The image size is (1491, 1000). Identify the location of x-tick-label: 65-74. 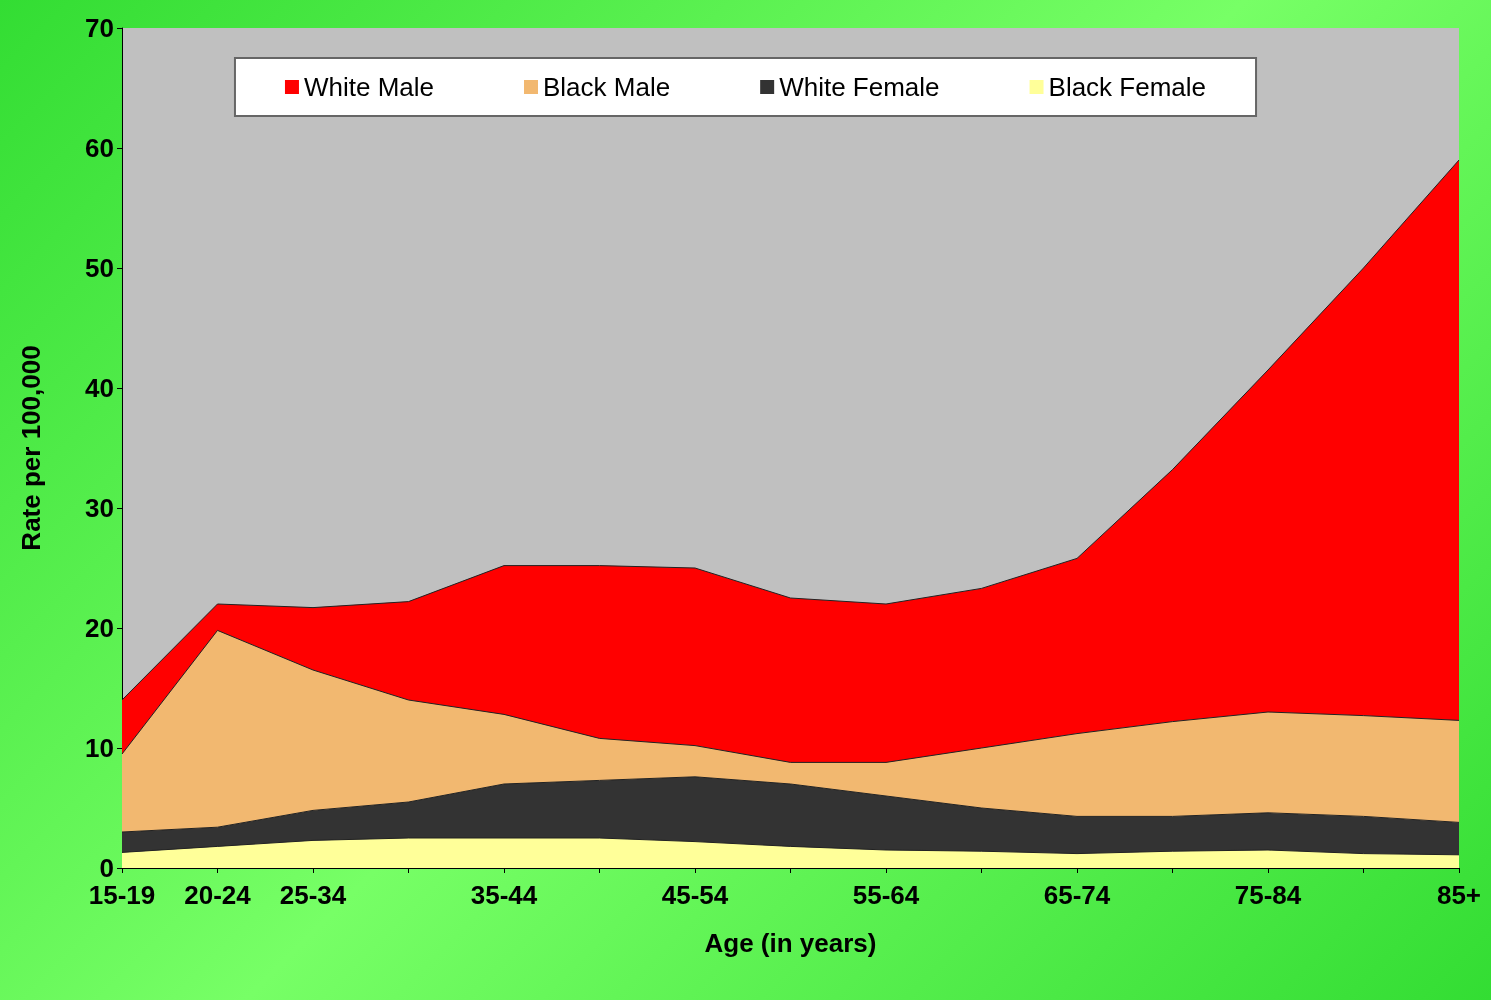
(1077, 895).